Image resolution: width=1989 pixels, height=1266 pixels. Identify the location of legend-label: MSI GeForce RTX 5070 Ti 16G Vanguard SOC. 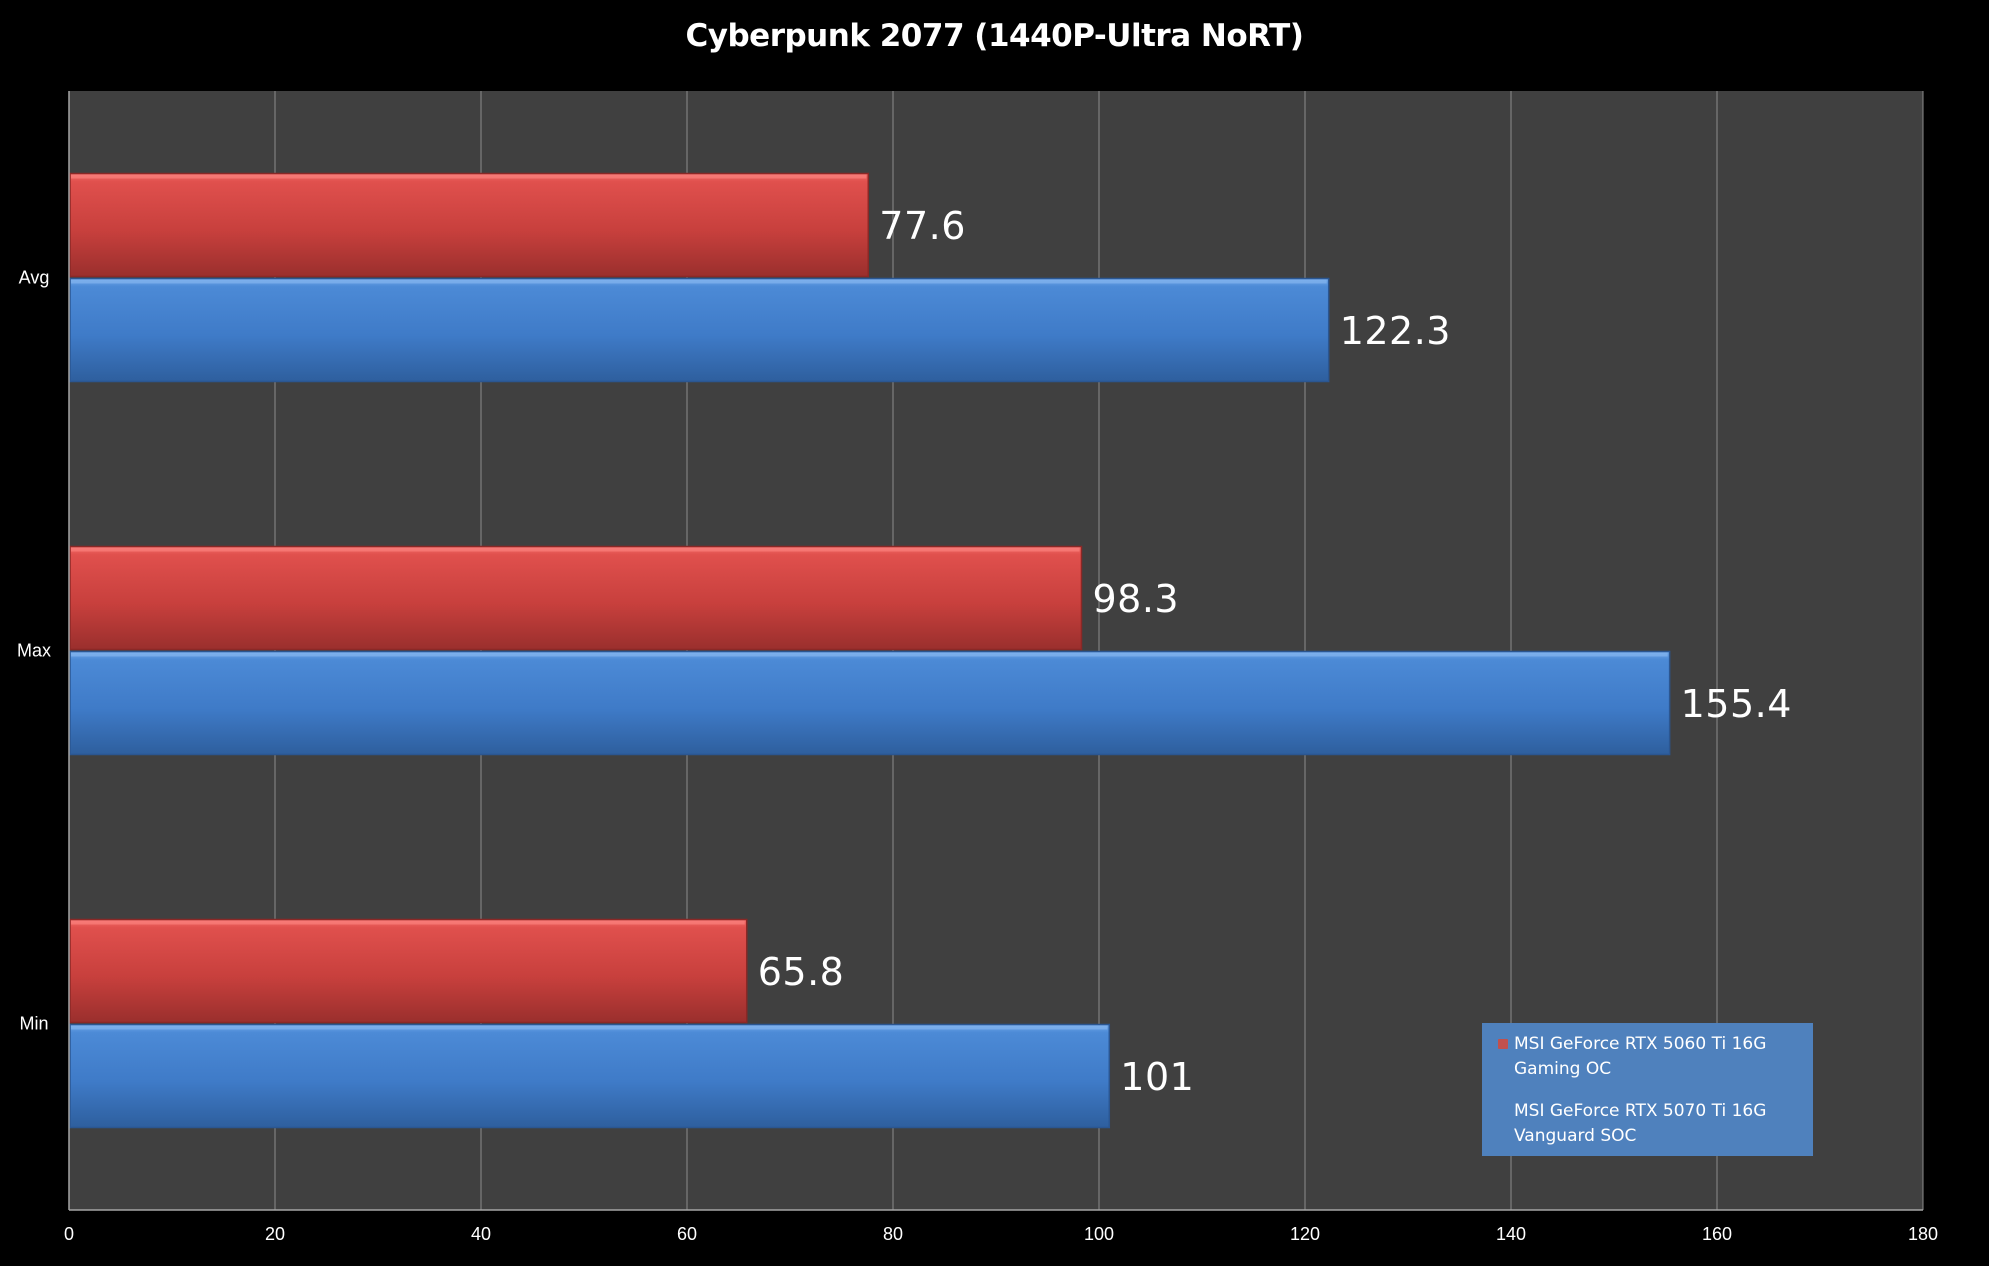
(1640, 1123).